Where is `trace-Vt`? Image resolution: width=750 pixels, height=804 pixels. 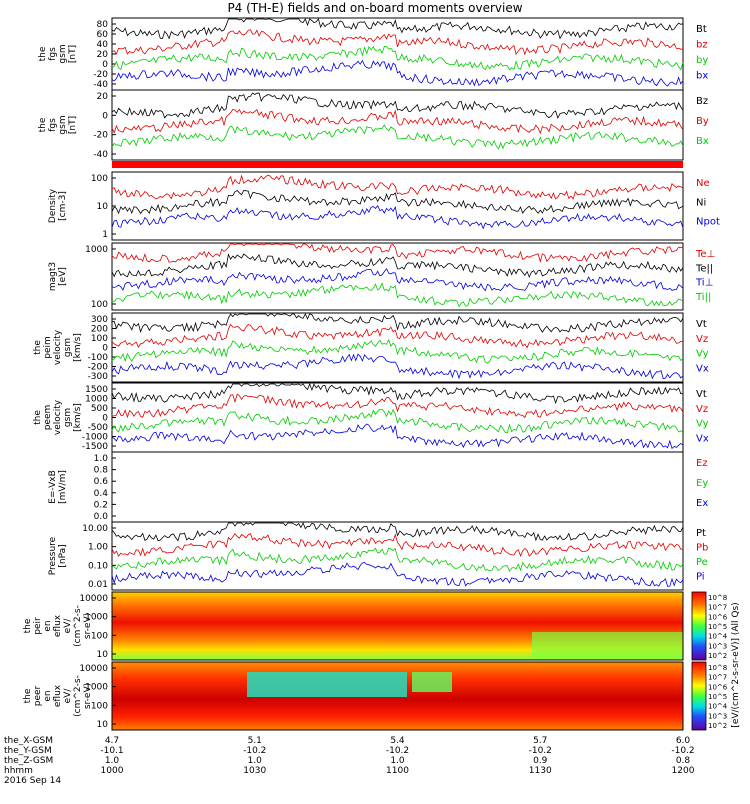 trace-Vt is located at coordinates (397, 393).